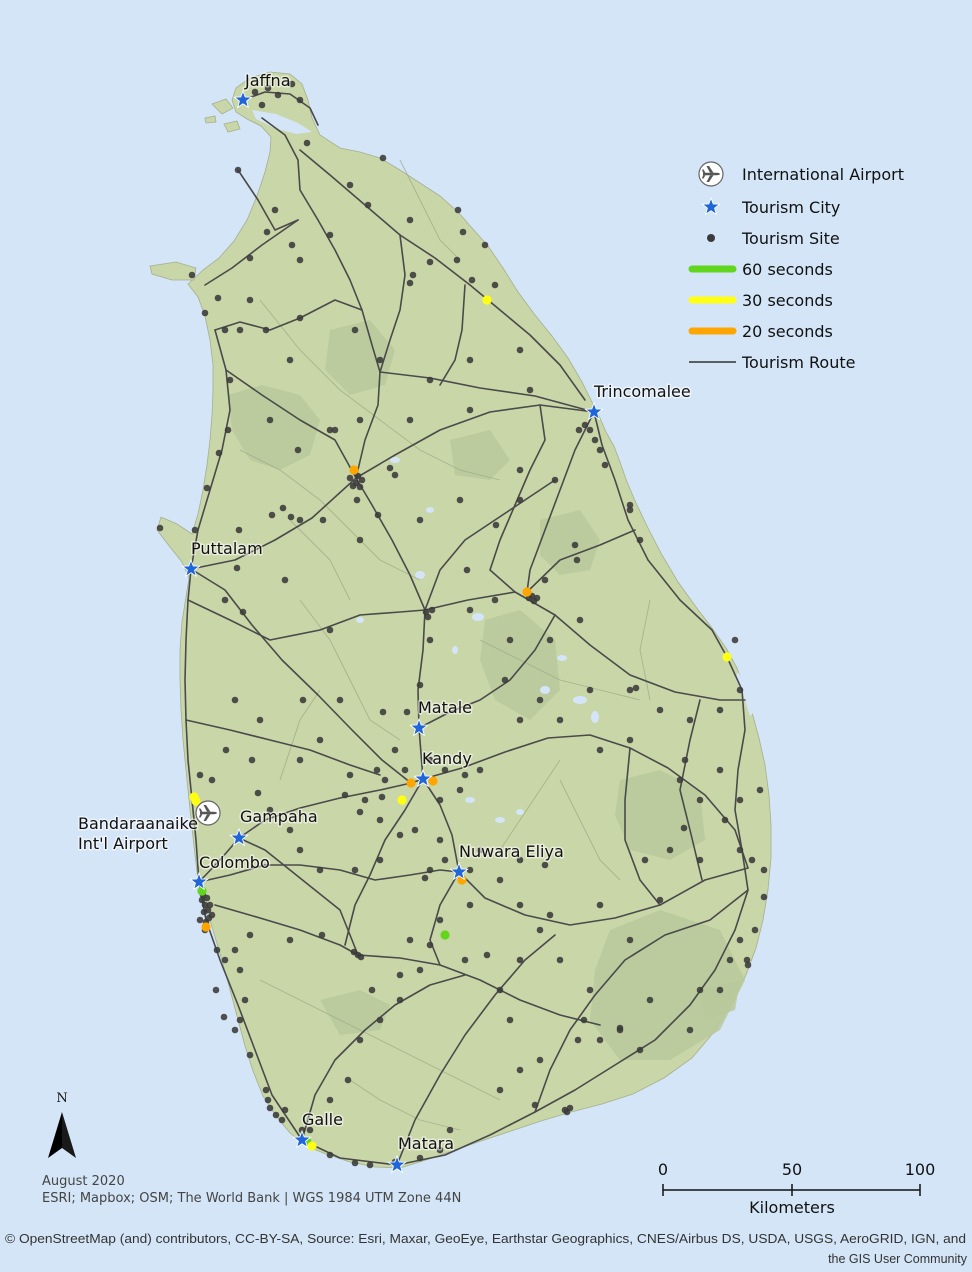 This screenshot has height=1272, width=972. Describe the element at coordinates (792, 1169) in the screenshot. I see `scale-tick-label: 50` at that location.